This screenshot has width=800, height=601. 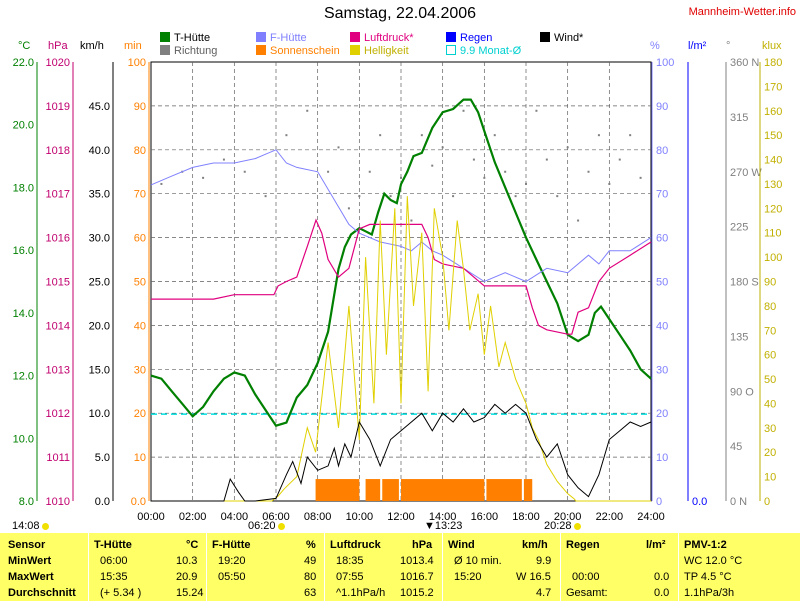 What do you see at coordinates (713, 561) in the screenshot?
I see `cell: WC 12.0 °C` at bounding box center [713, 561].